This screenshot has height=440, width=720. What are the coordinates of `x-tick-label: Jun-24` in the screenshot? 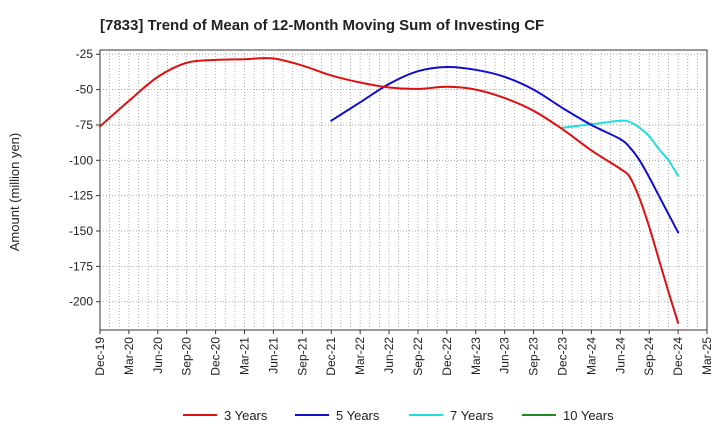 It's located at (620, 355).